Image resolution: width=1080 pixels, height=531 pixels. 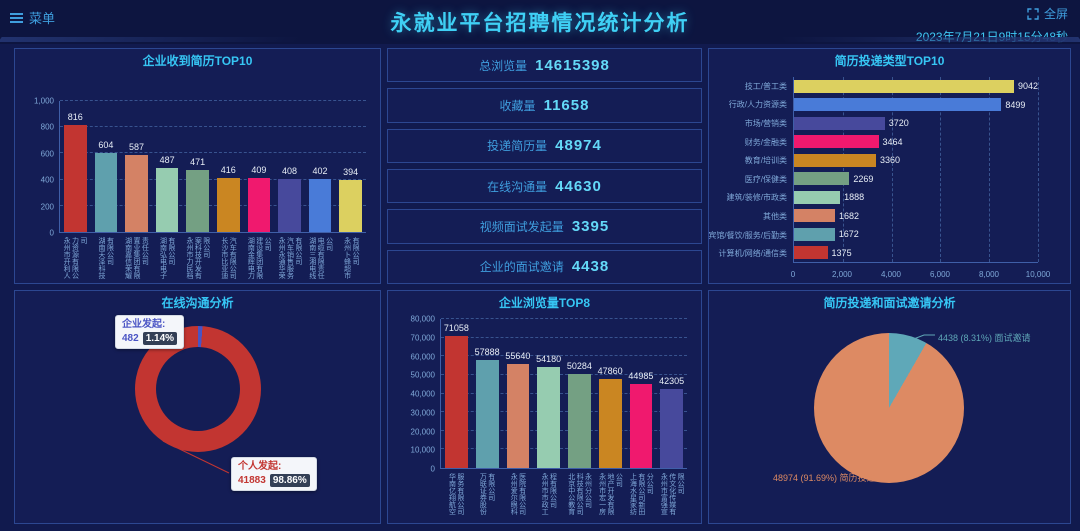 I want to click on plot-area: 71058 57888 55640 54180 50284 47860 44985 42305, so click(x=563, y=393).